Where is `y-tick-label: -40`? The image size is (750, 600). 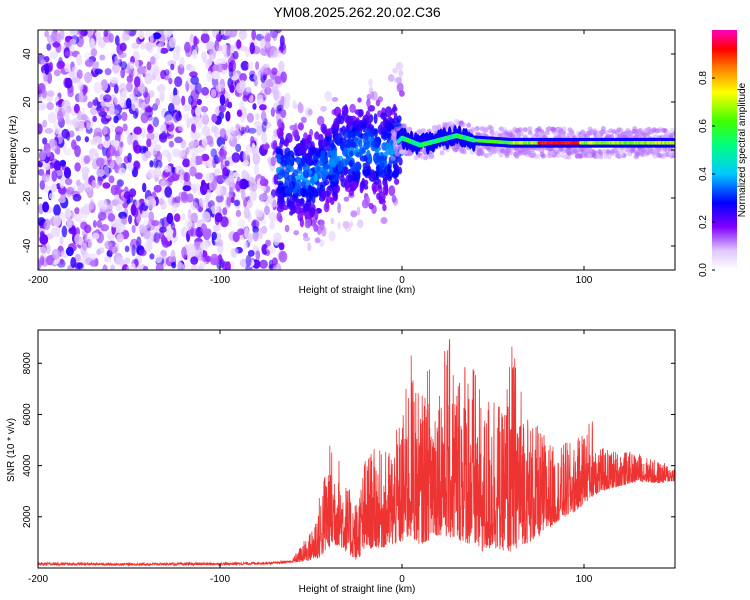
y-tick-label: -40 is located at coordinates (27, 245).